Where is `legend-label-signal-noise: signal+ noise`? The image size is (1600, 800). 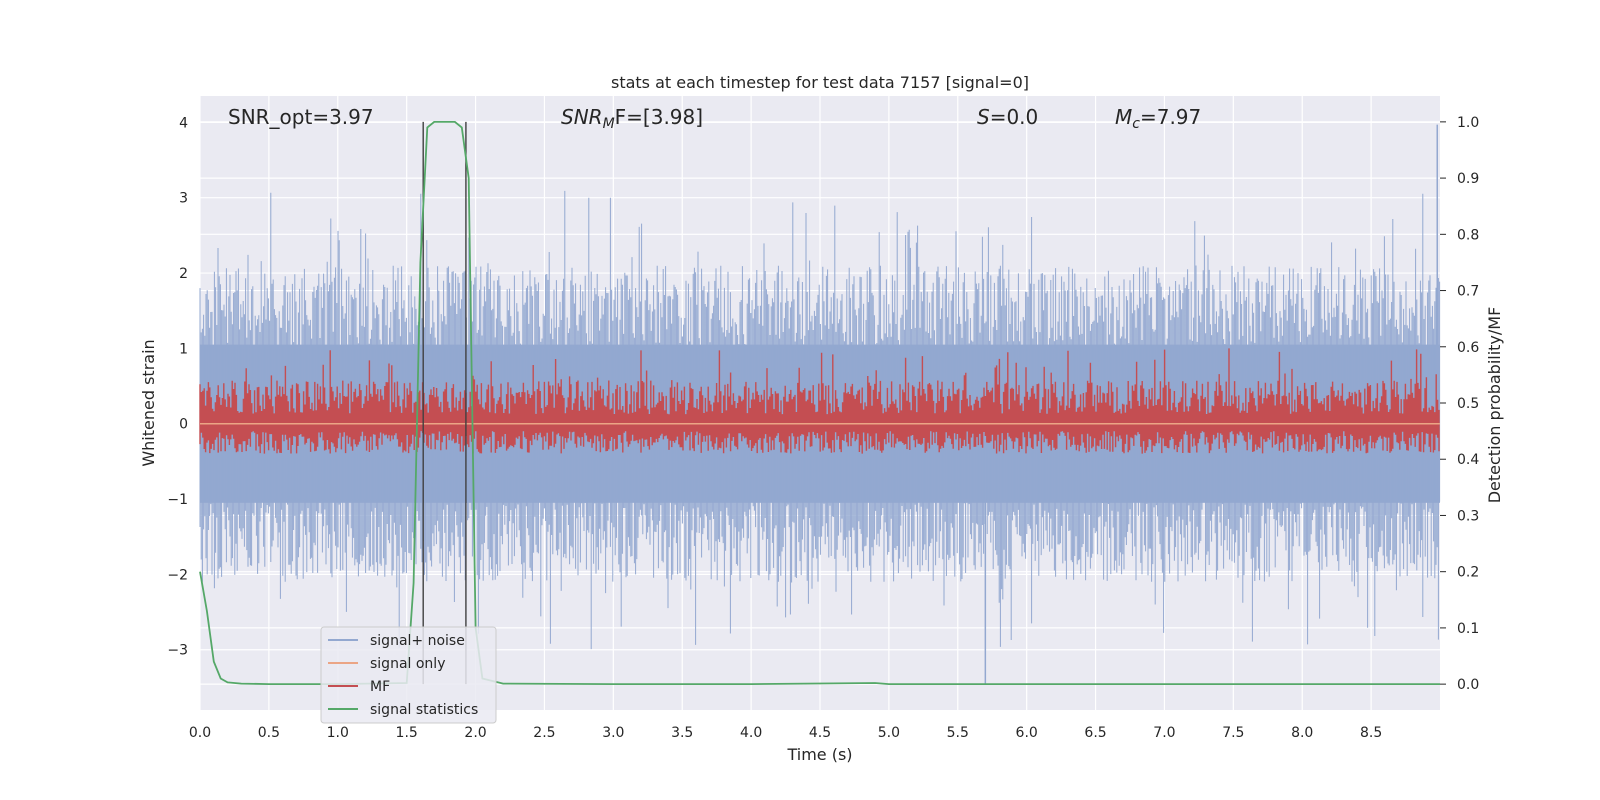 legend-label-signal-noise: signal+ noise is located at coordinates (417, 641).